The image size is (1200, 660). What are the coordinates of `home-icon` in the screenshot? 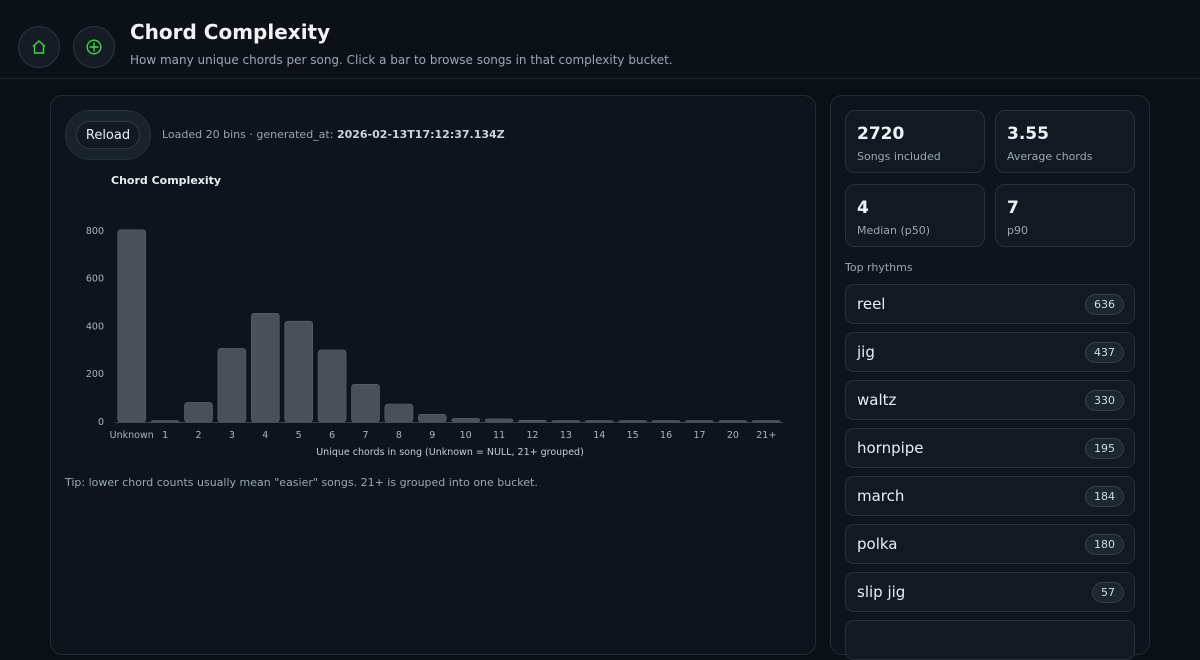 It's located at (39, 47).